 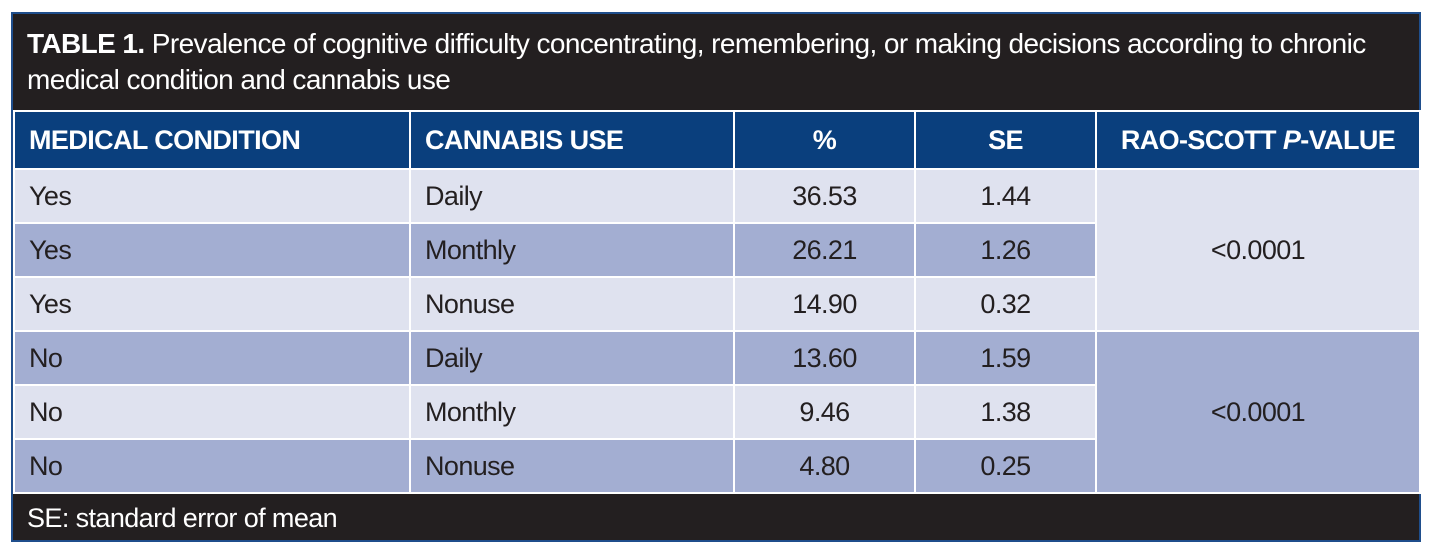 What do you see at coordinates (824, 466) in the screenshot?
I see `cell-percent: 4.80` at bounding box center [824, 466].